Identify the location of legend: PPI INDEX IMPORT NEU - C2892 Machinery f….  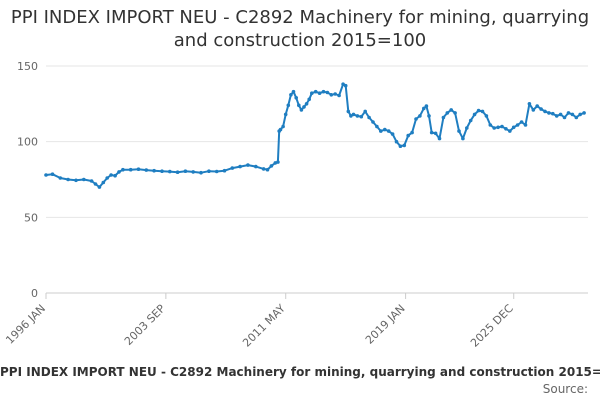
(300, 372).